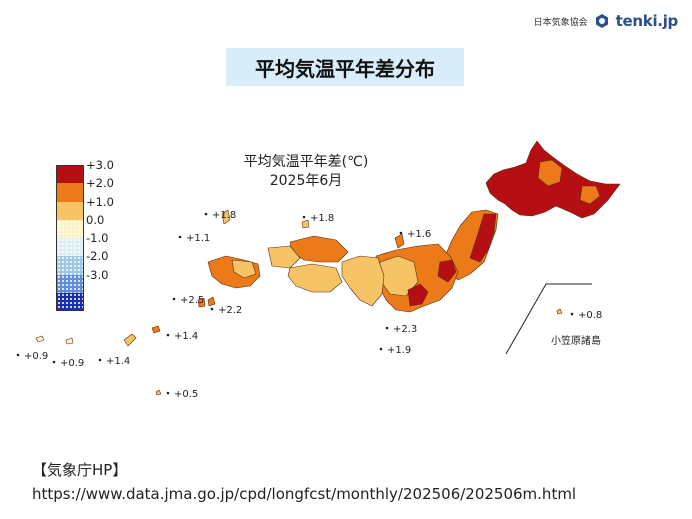 This screenshot has width=692, height=519. I want to click on tsushima-island, so click(226, 217).